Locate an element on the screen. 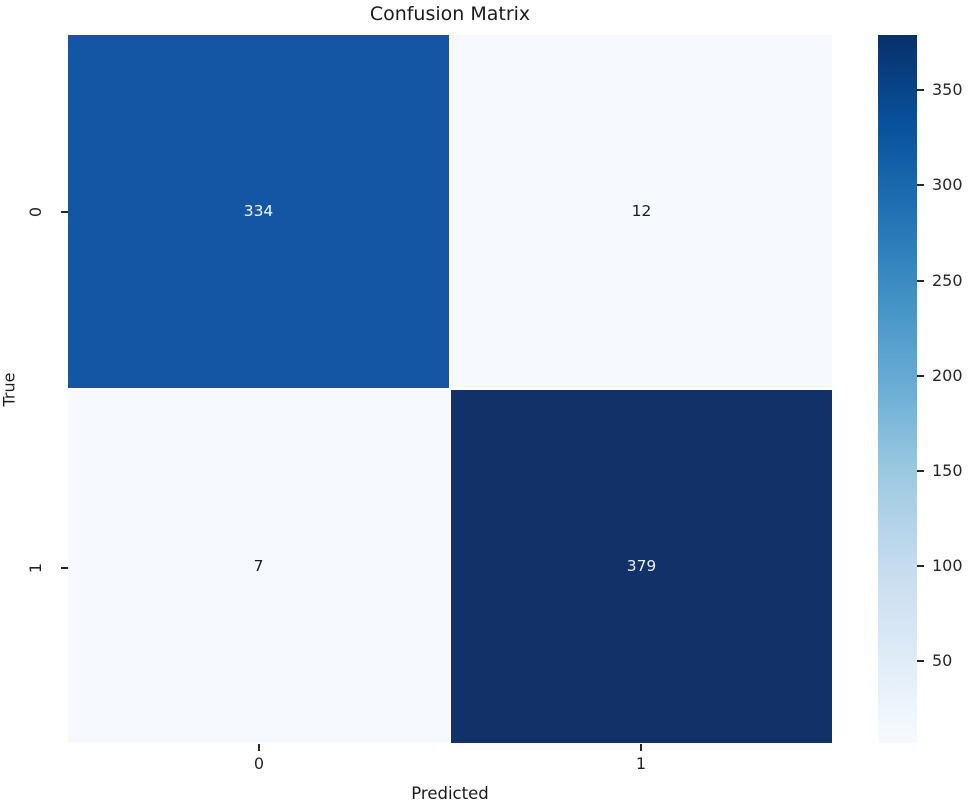 This screenshot has width=974, height=810. colorbar-tick-label: 300 is located at coordinates (947, 185).